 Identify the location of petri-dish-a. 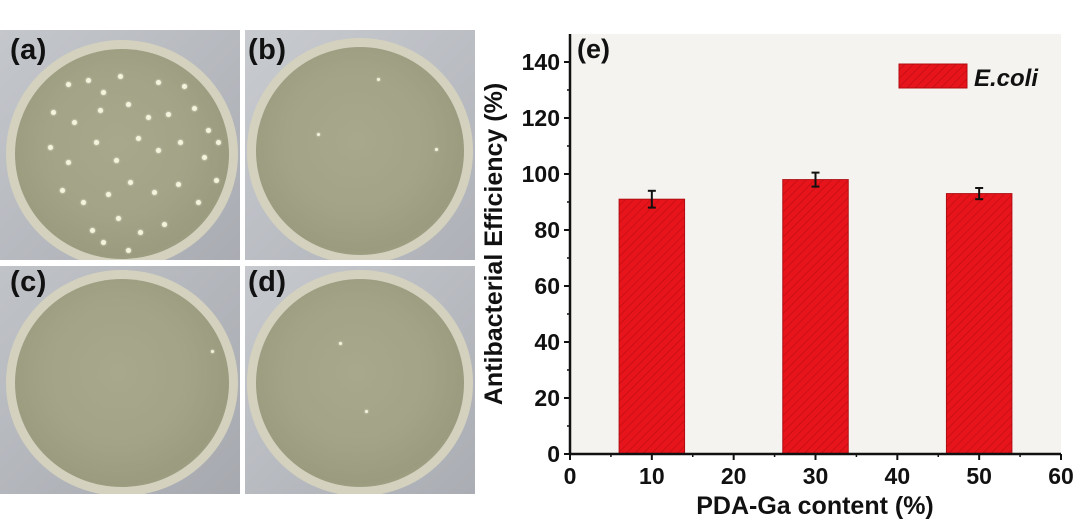
(122, 150).